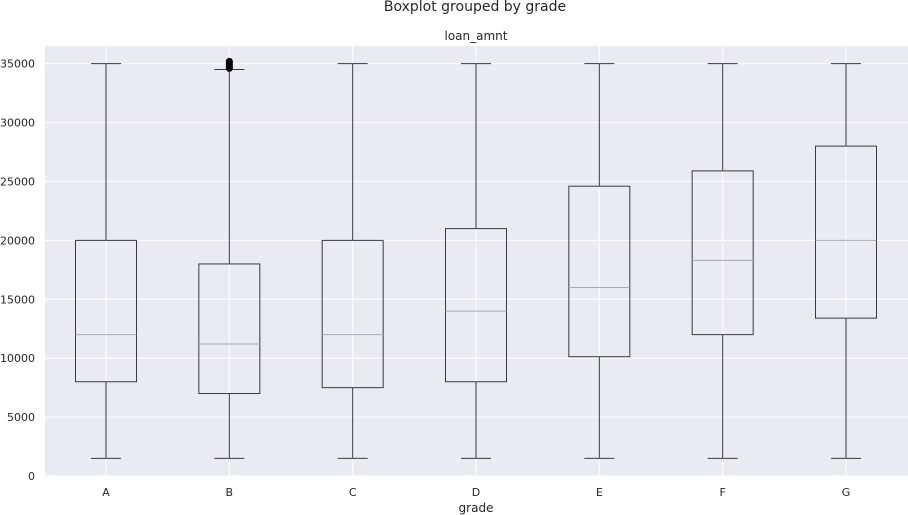 The width and height of the screenshot is (908, 515). I want to click on y-tick-label: 35000, so click(17, 64).